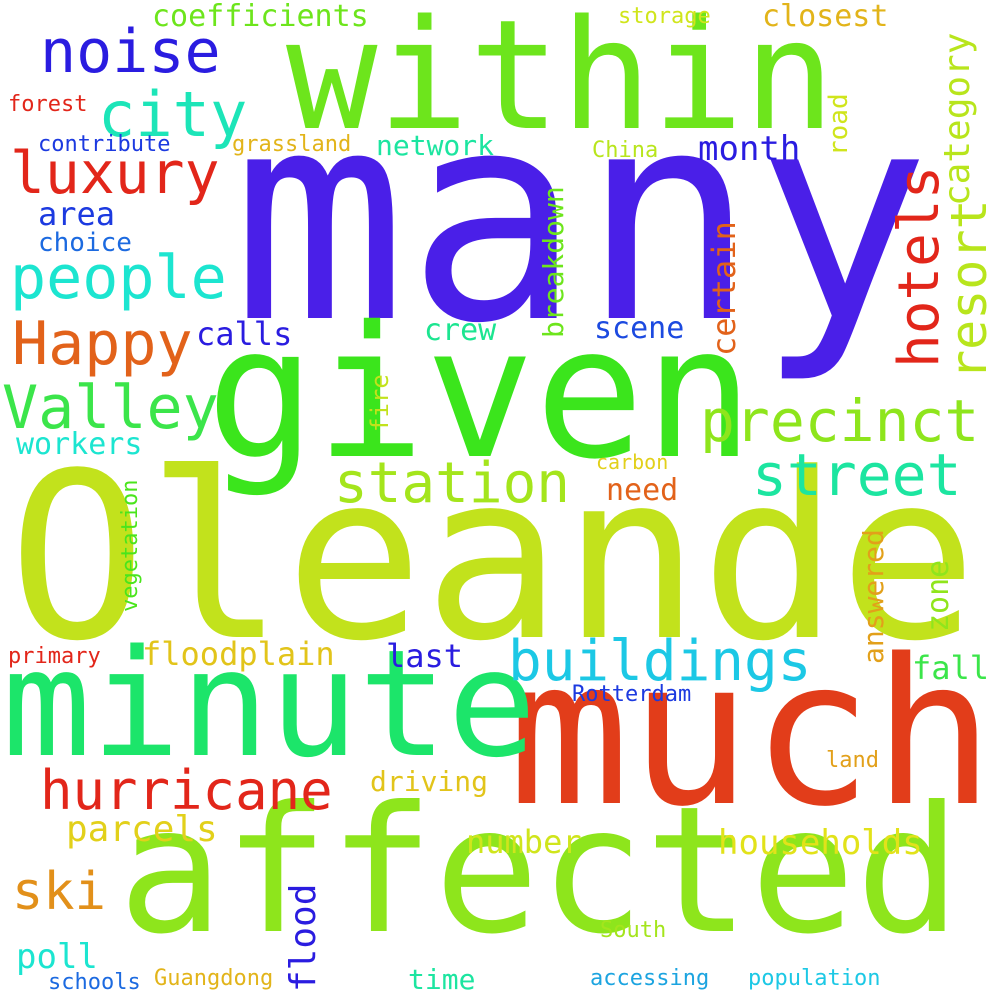 This screenshot has height=1000, width=1000. What do you see at coordinates (969, 289) in the screenshot?
I see `word-resort: resort` at bounding box center [969, 289].